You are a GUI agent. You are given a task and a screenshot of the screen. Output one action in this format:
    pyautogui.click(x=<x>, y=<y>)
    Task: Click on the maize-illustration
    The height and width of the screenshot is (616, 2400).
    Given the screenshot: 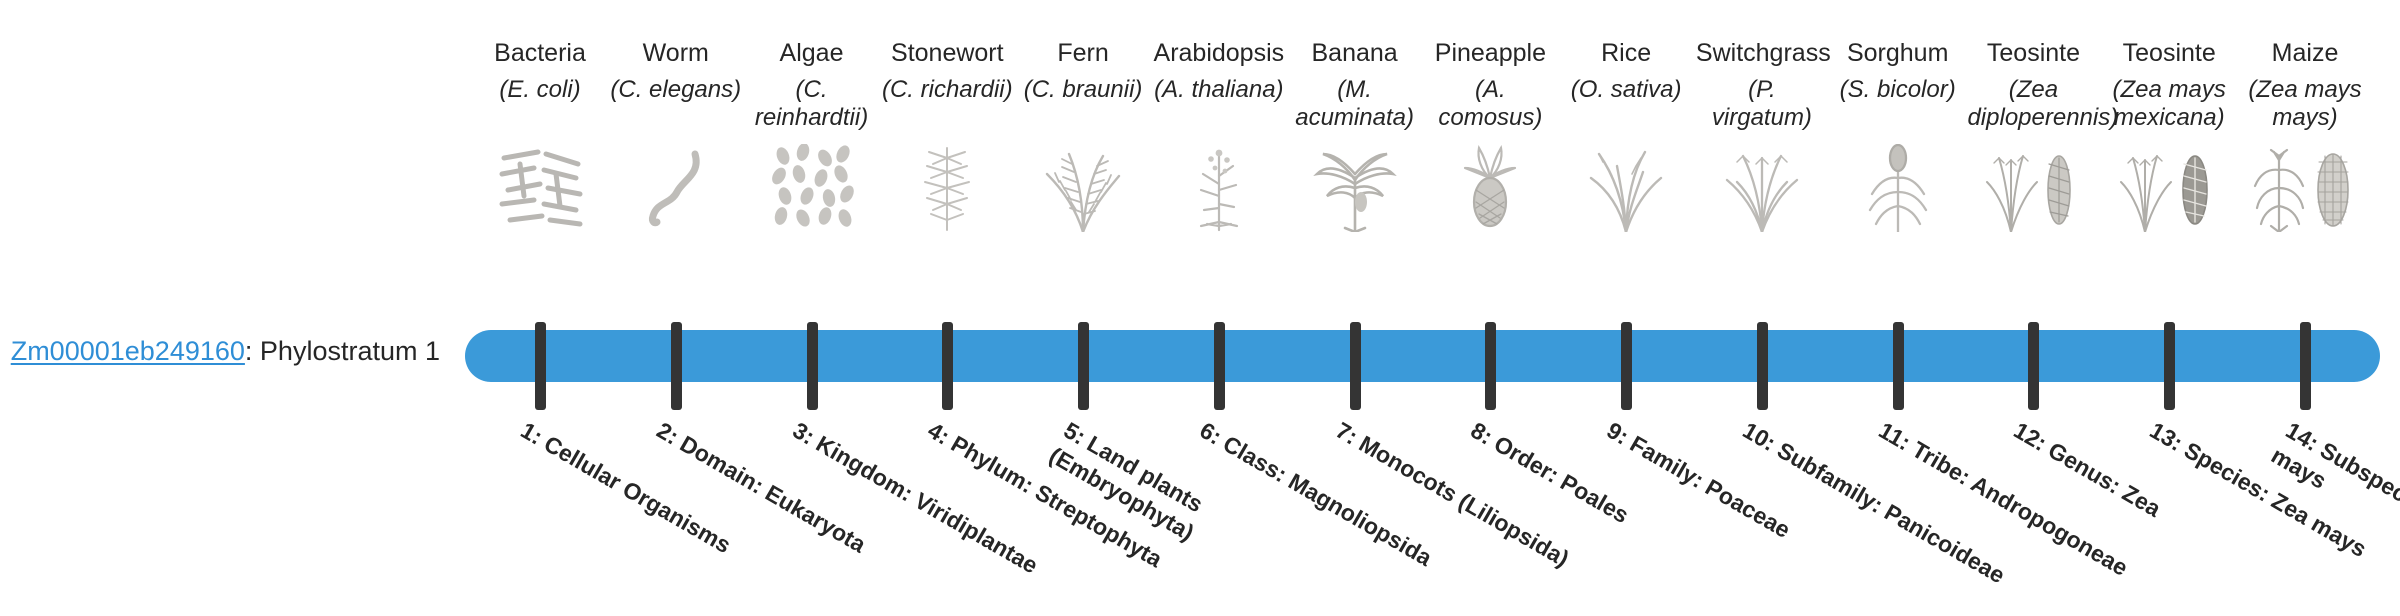 What is the action you would take?
    pyautogui.click(x=2305, y=186)
    